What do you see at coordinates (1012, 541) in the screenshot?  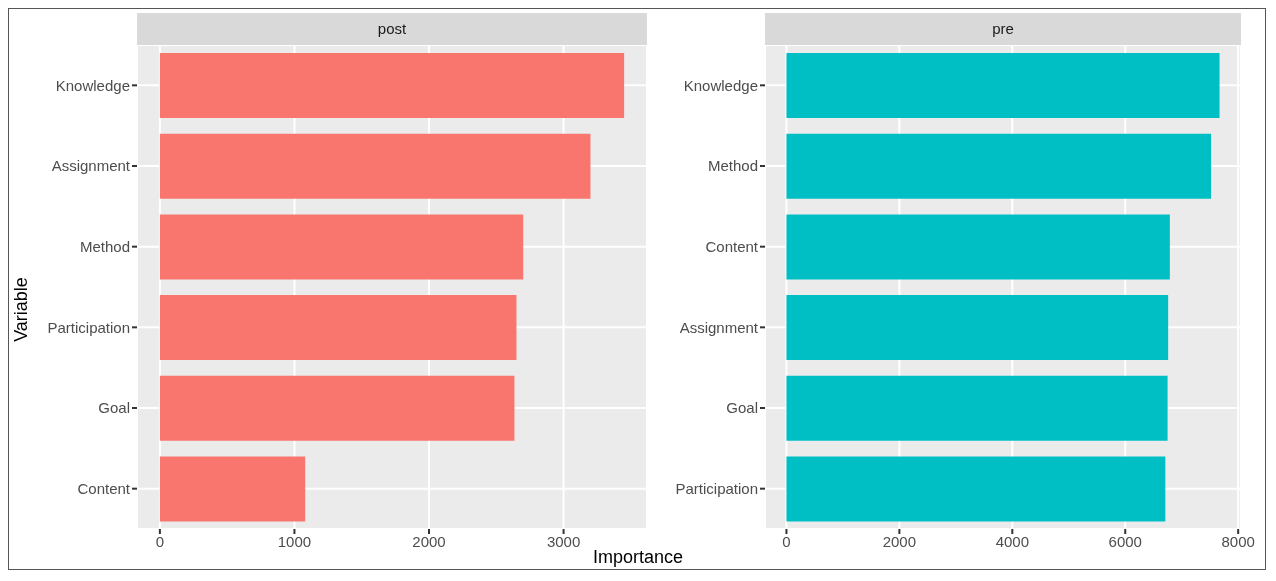 I see `x-tick-label: 4000` at bounding box center [1012, 541].